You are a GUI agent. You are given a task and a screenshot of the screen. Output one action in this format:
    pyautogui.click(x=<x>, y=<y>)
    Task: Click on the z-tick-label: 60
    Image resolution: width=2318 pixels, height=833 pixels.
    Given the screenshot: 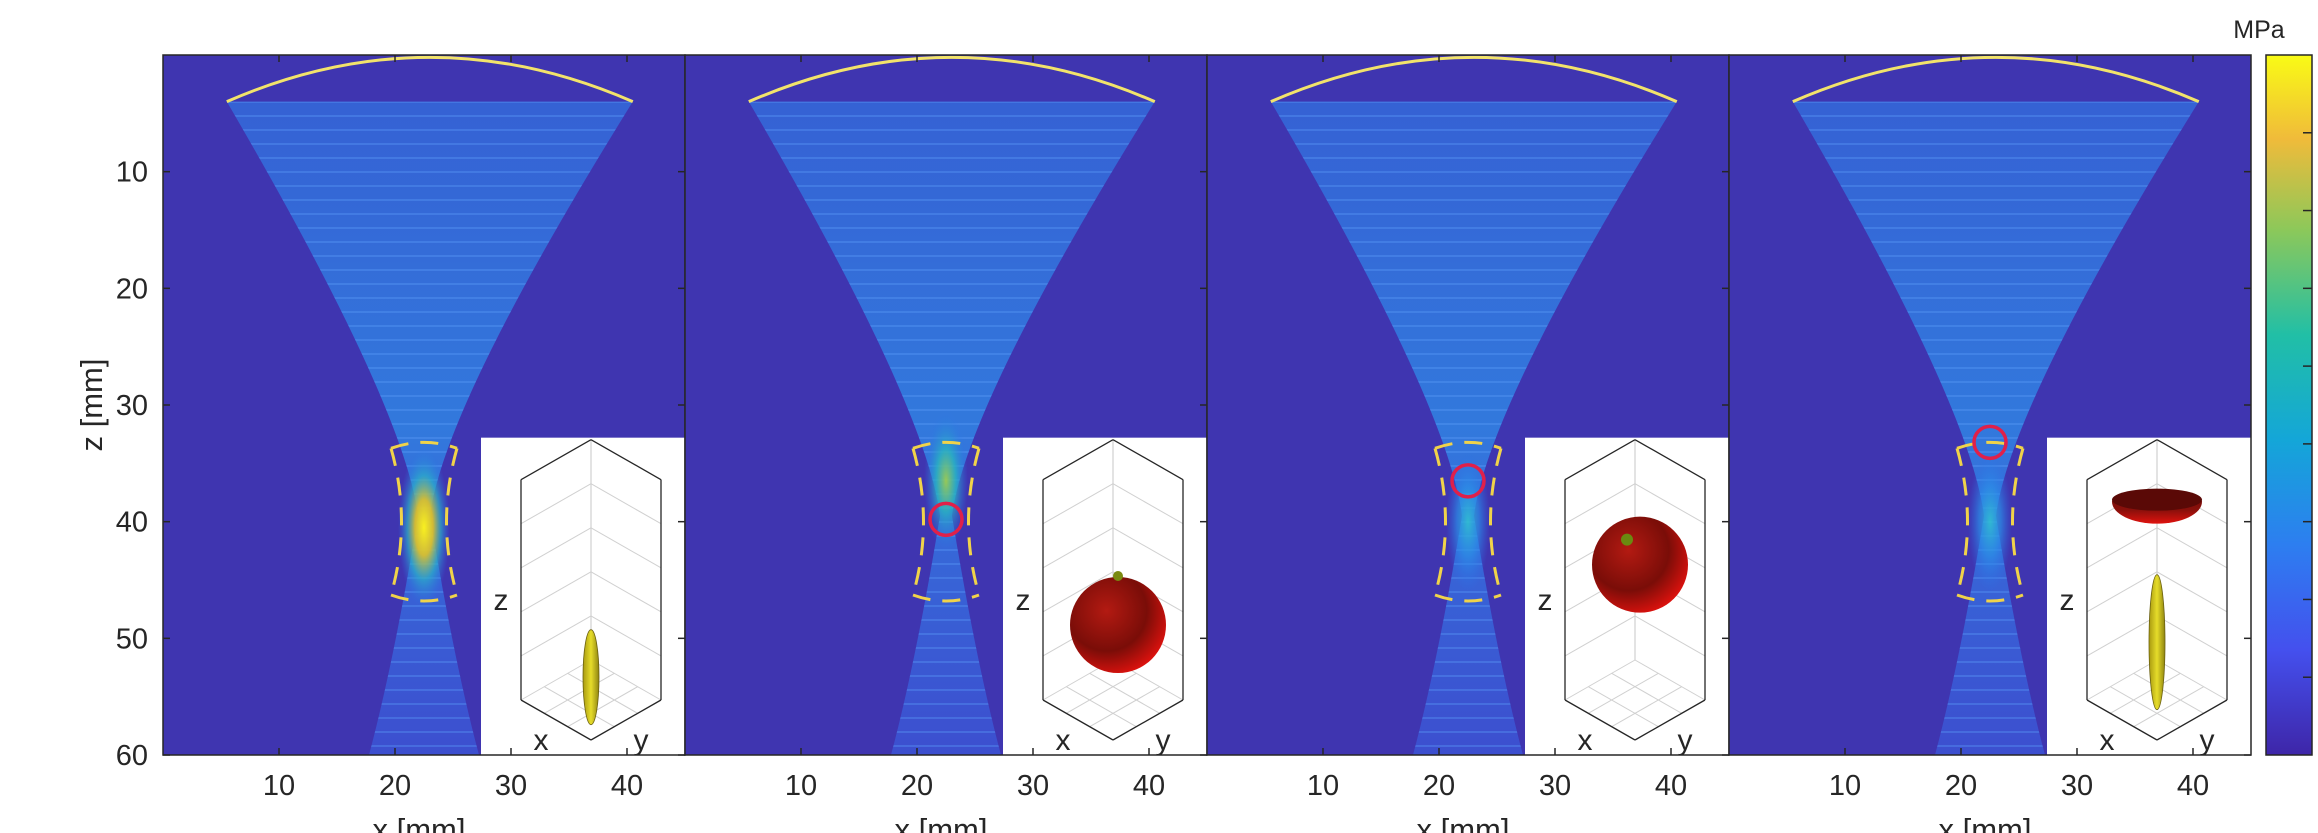 What is the action you would take?
    pyautogui.click(x=132, y=756)
    